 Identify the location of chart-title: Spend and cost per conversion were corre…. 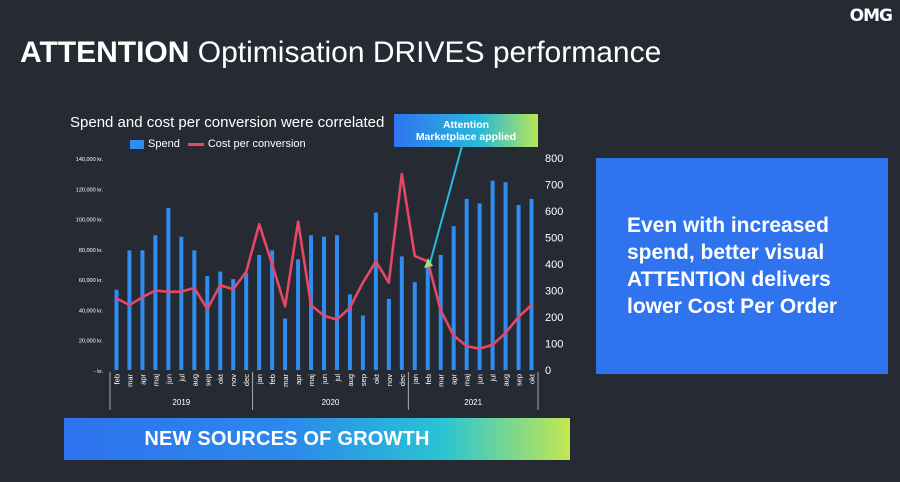
(227, 122).